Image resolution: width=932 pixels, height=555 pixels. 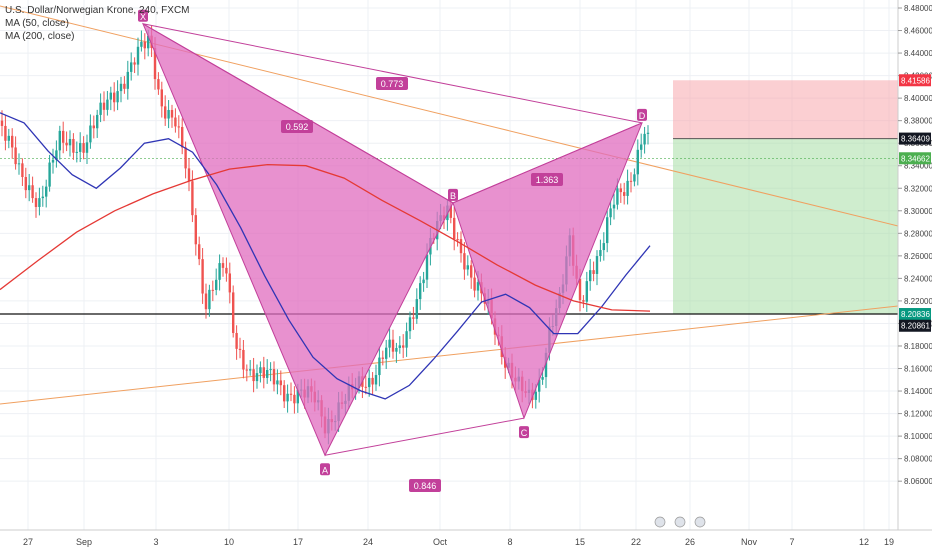 I want to click on x-tick-label: 8, so click(x=509, y=542).